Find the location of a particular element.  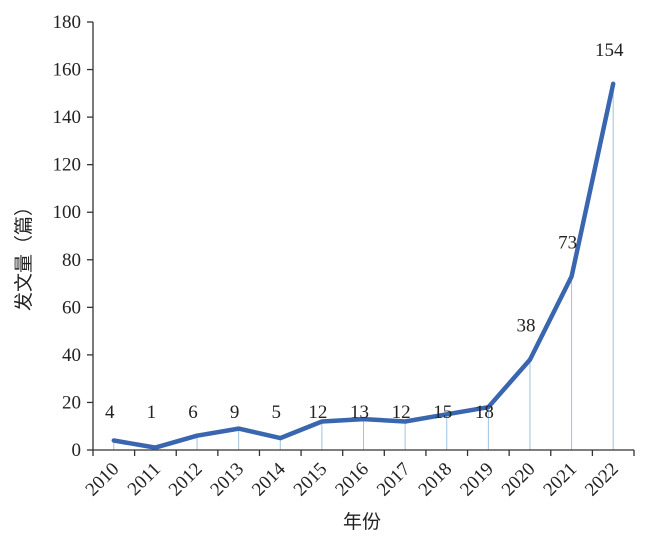

data-label: 4 is located at coordinates (110, 412).